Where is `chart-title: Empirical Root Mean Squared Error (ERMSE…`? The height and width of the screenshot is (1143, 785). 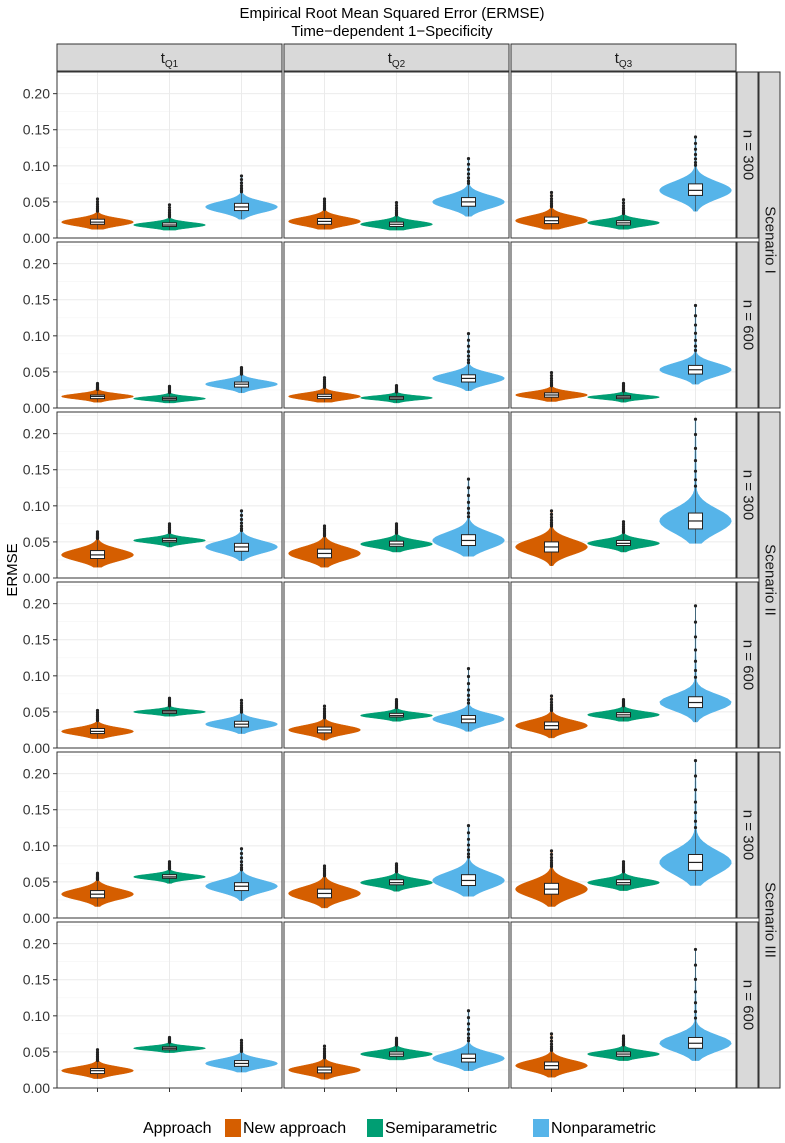 chart-title: Empirical Root Mean Squared Error (ERMSE… is located at coordinates (391, 13).